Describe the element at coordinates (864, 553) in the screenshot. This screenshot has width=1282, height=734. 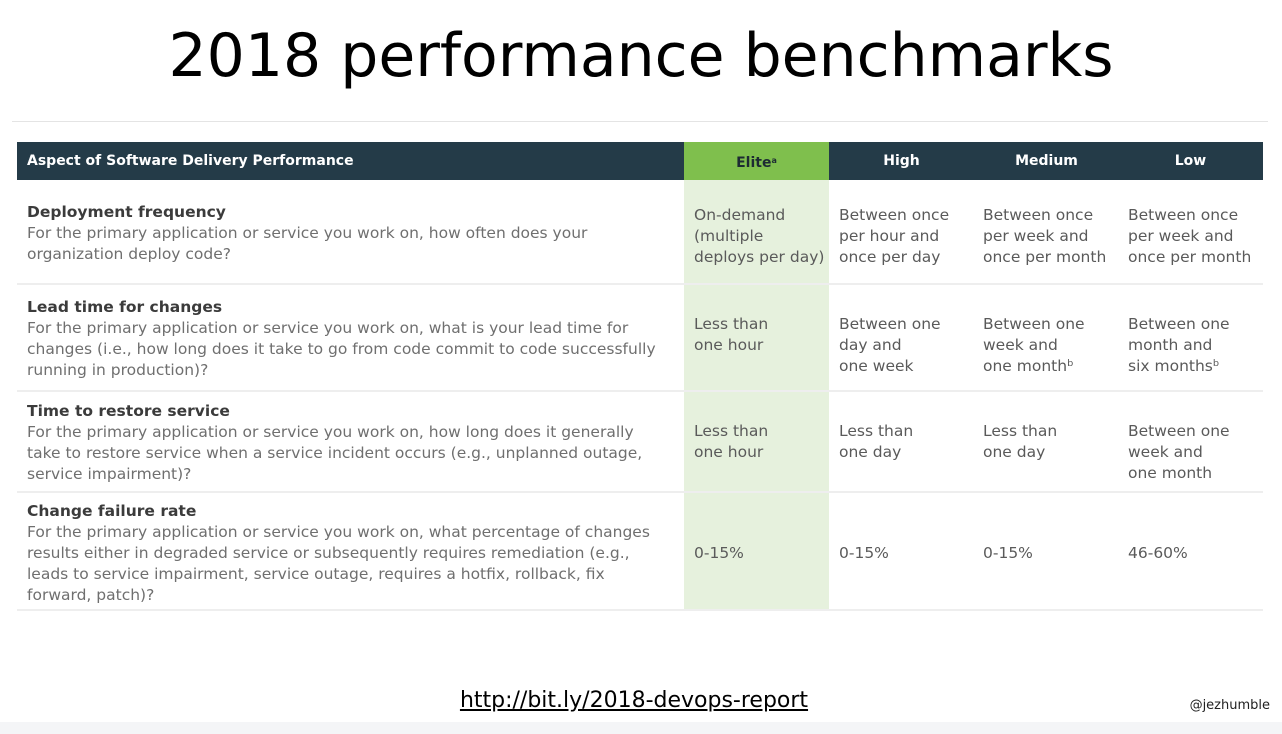
I see `cell-high: 0-15%` at that location.